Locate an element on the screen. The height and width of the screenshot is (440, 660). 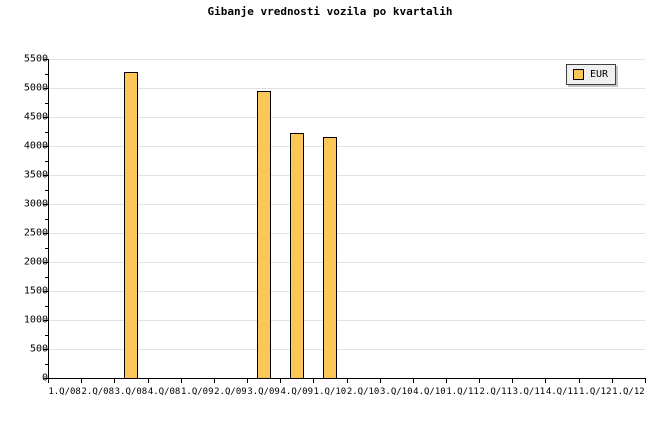
x-axis-tick-label: 3.Q/10 is located at coordinates (396, 392).